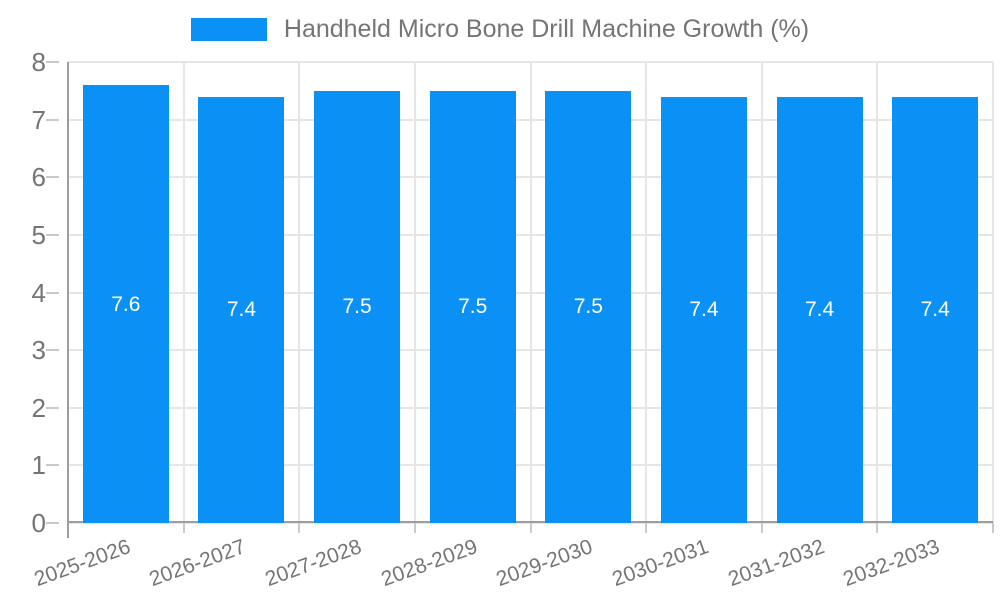 Image resolution: width=1000 pixels, height=600 pixels. Describe the element at coordinates (38, 465) in the screenshot. I see `y-axis-label: 1` at that location.